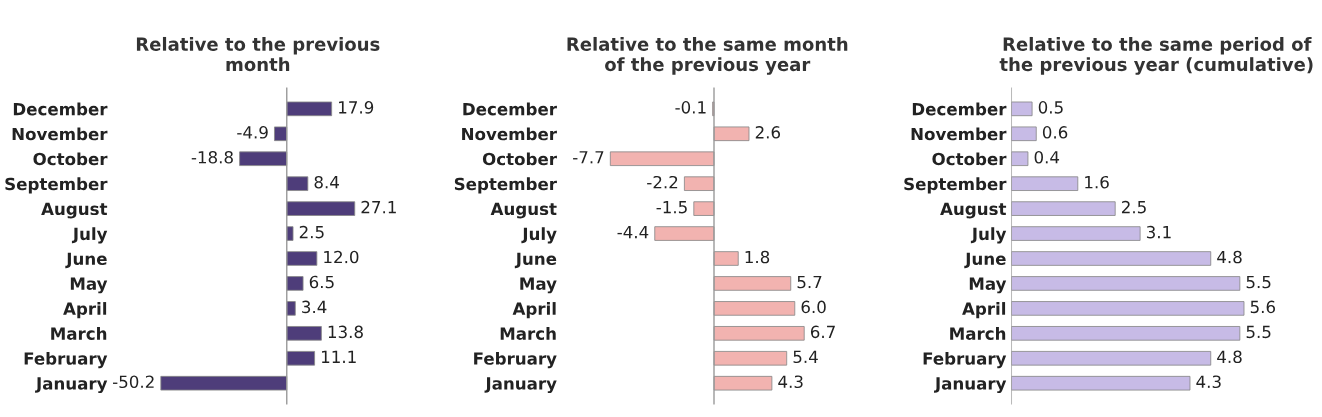  Describe the element at coordinates (822, 332) in the screenshot. I see `data-label: 6.7` at that location.